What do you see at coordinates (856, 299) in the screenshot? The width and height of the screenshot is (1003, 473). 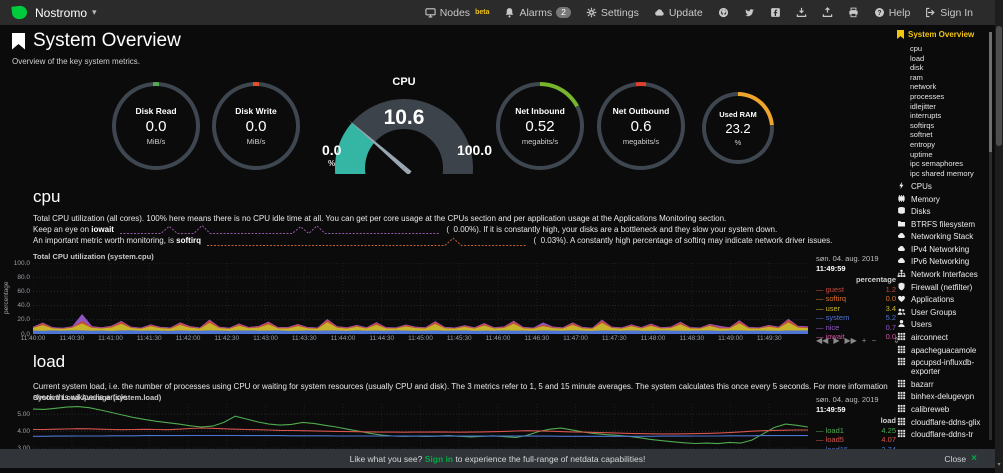 I see `legend-row-softirq: — softirq 0.0` at bounding box center [856, 299].